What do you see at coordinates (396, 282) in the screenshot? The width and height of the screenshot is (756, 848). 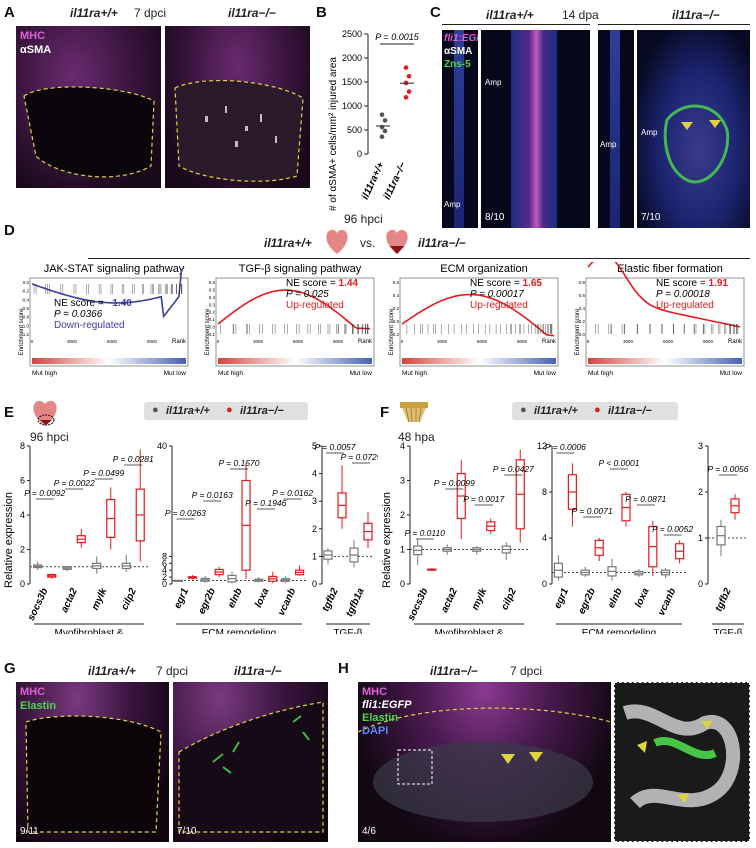 I see `gsea-ytick: 0.6` at bounding box center [396, 282].